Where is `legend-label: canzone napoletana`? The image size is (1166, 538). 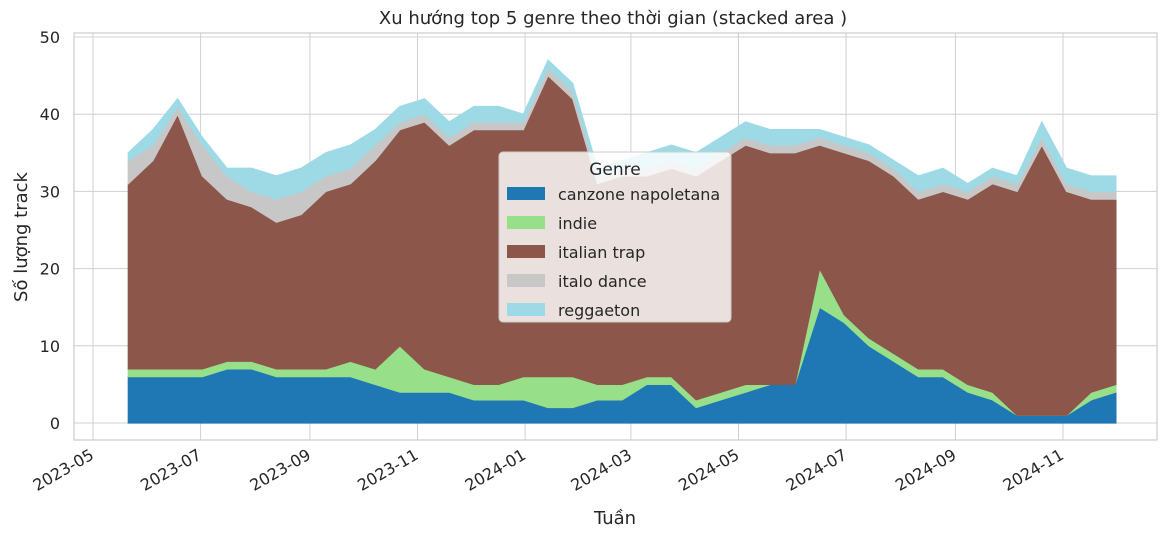
legend-label: canzone napoletana is located at coordinates (639, 194).